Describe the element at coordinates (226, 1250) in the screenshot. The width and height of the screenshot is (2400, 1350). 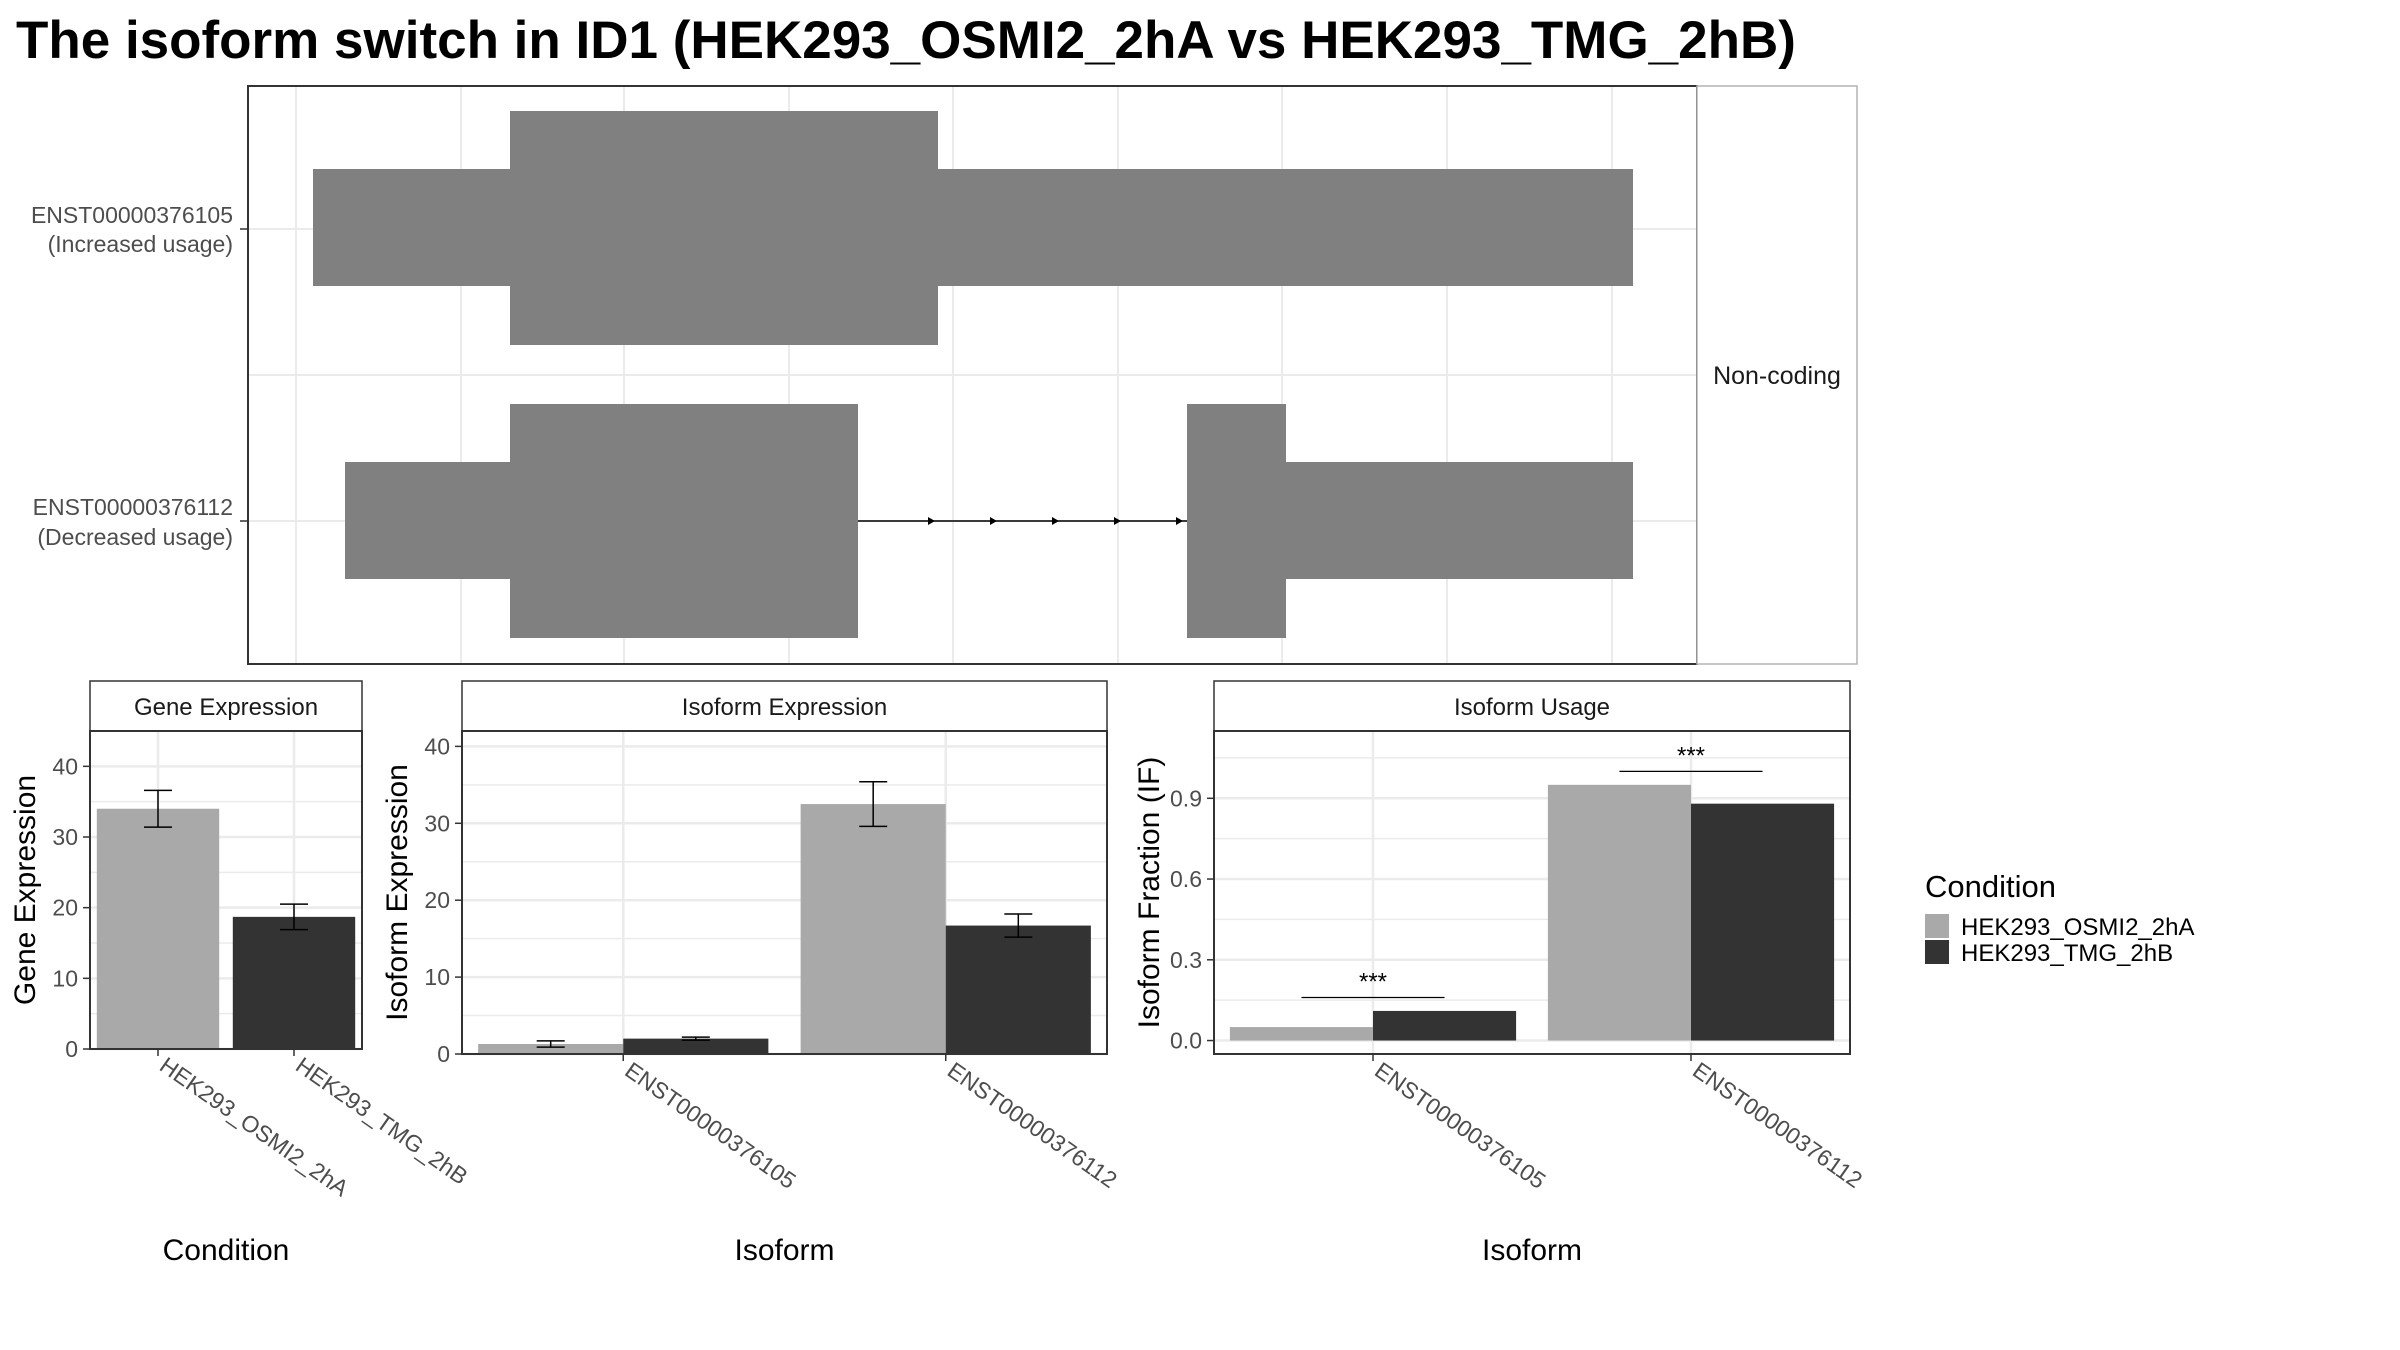
I see `x-axis-title: Condition` at that location.